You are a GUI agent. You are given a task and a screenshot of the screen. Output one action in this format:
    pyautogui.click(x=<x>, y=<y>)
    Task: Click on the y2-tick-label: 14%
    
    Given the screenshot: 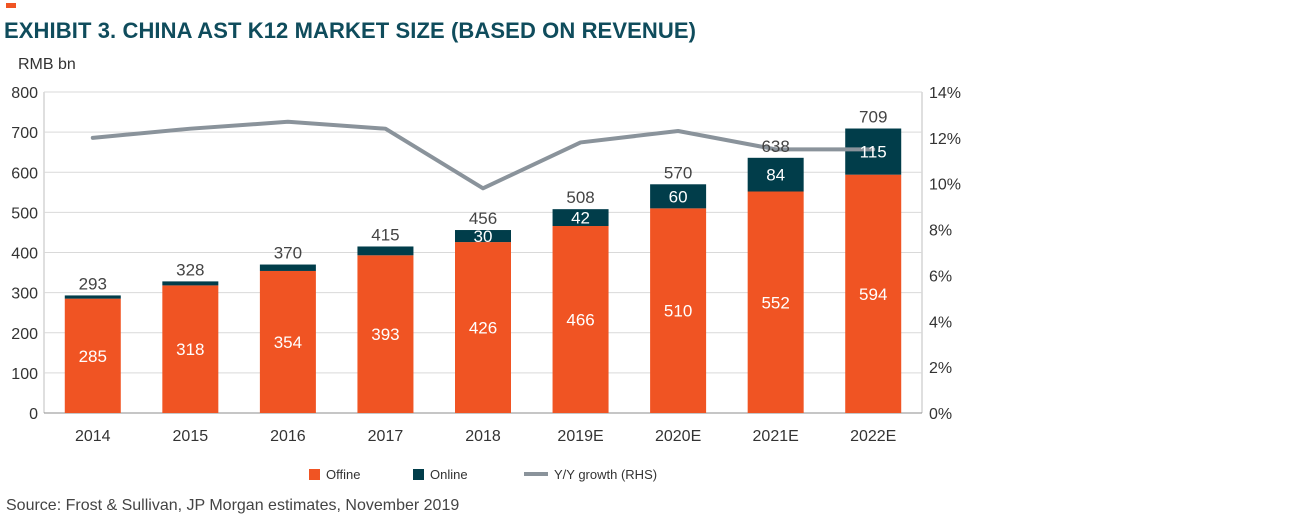 What is the action you would take?
    pyautogui.click(x=945, y=93)
    